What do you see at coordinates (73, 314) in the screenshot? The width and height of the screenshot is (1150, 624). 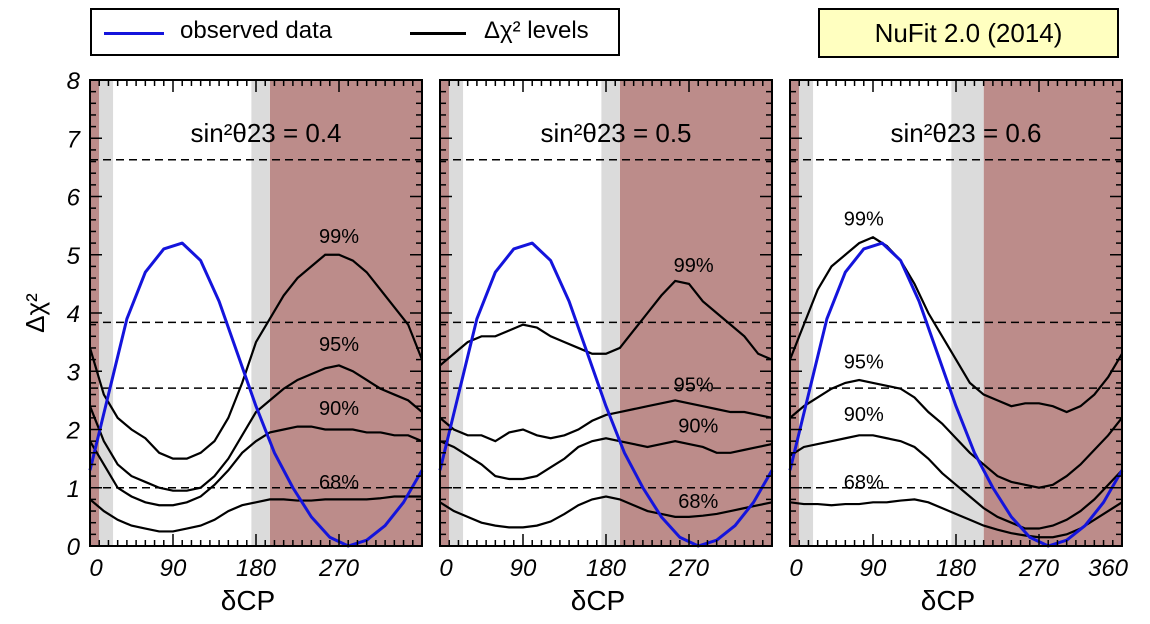 I see `y-tick-label: 4` at bounding box center [73, 314].